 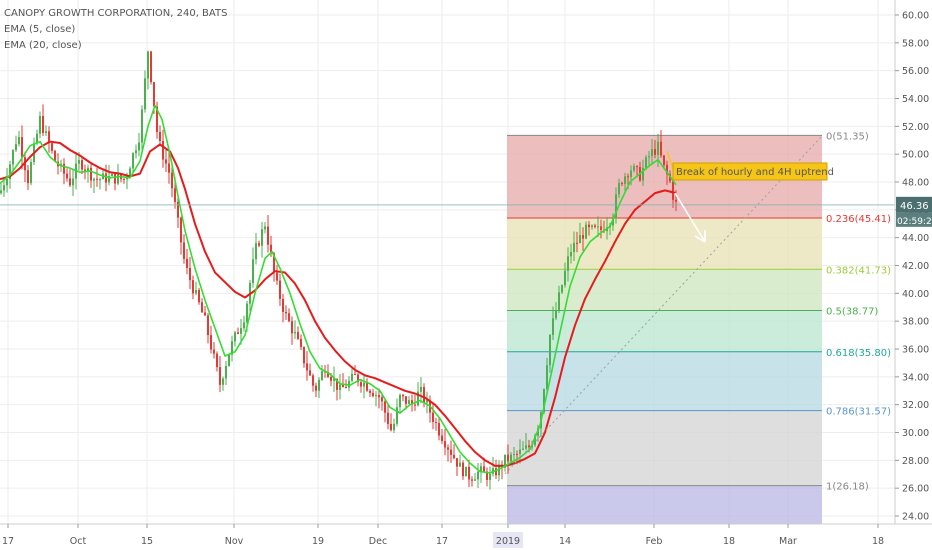 What do you see at coordinates (858, 270) in the screenshot?
I see `fib-level-label: 0.382(41.73)` at bounding box center [858, 270].